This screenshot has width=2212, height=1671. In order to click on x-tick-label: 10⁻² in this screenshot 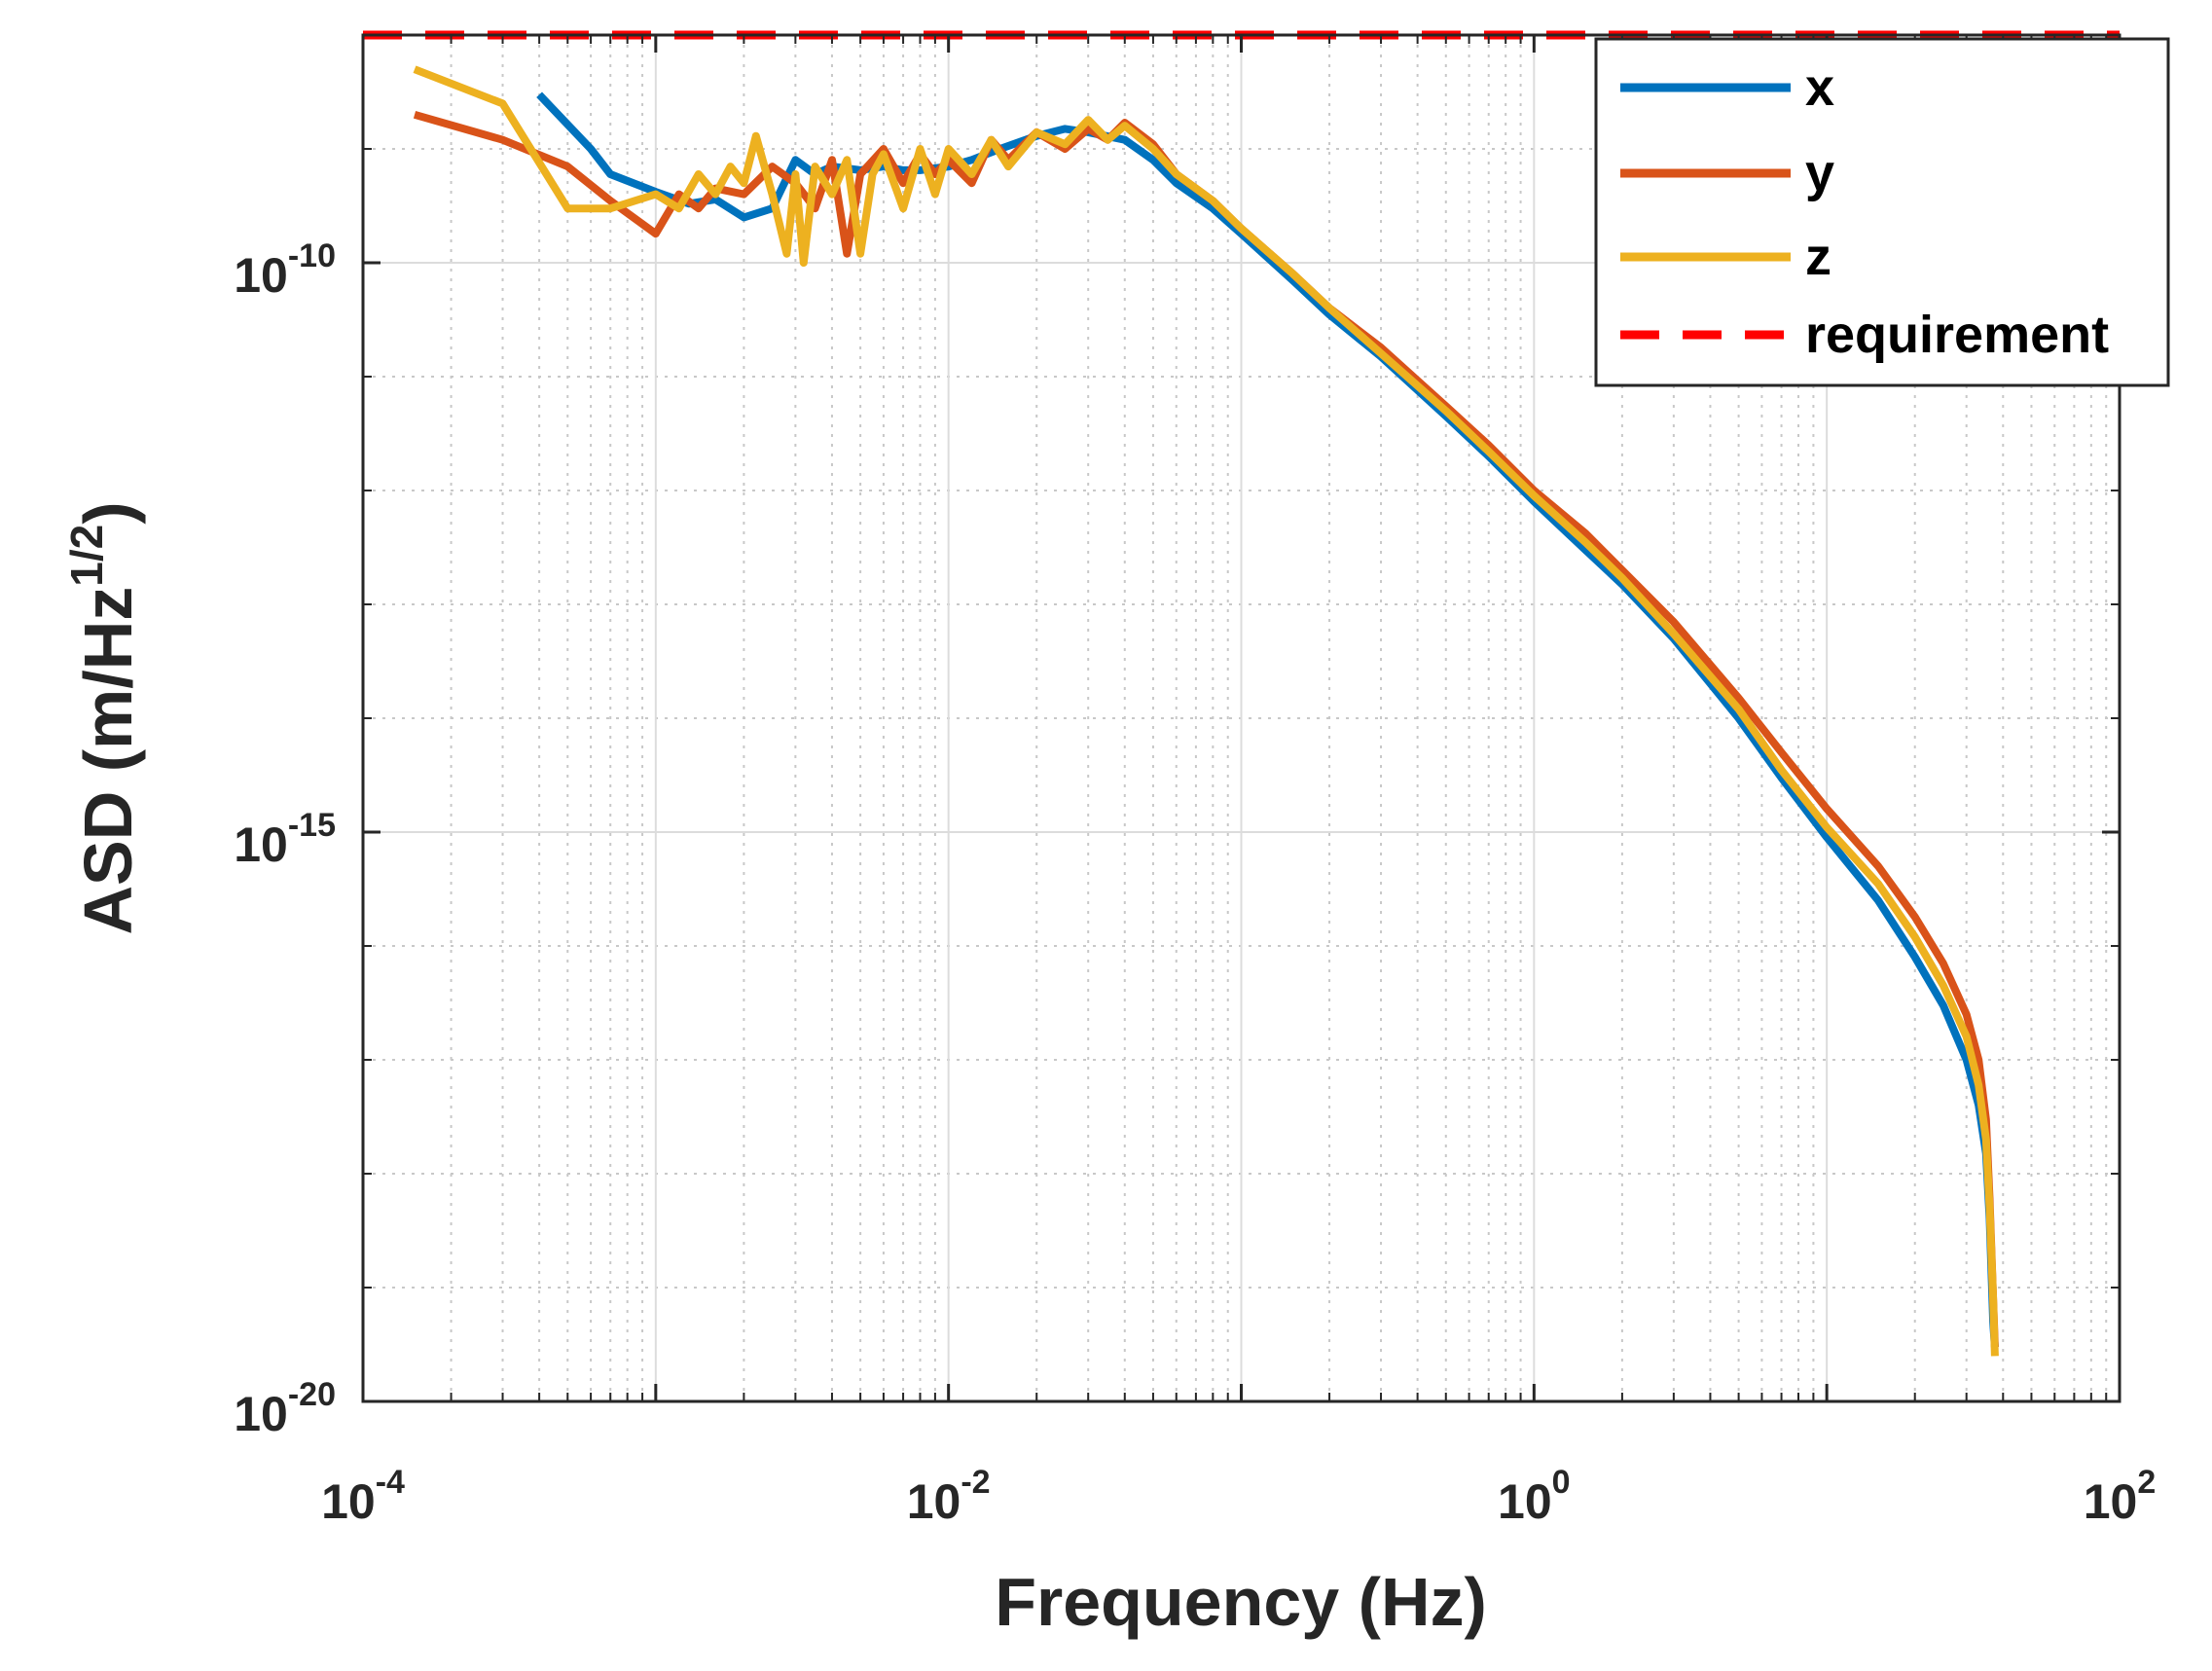, I will do `click(949, 1496)`.